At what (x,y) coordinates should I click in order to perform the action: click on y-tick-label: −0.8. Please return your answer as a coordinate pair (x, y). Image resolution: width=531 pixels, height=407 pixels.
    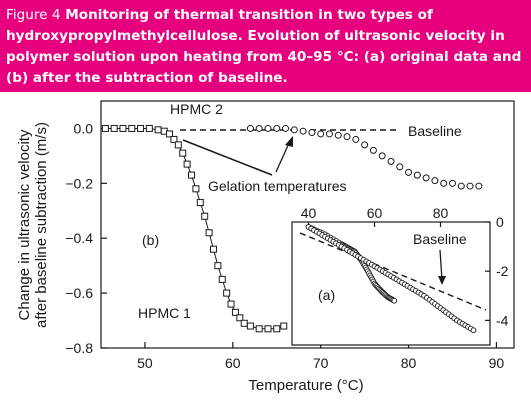
    Looking at the image, I should click on (79, 348).